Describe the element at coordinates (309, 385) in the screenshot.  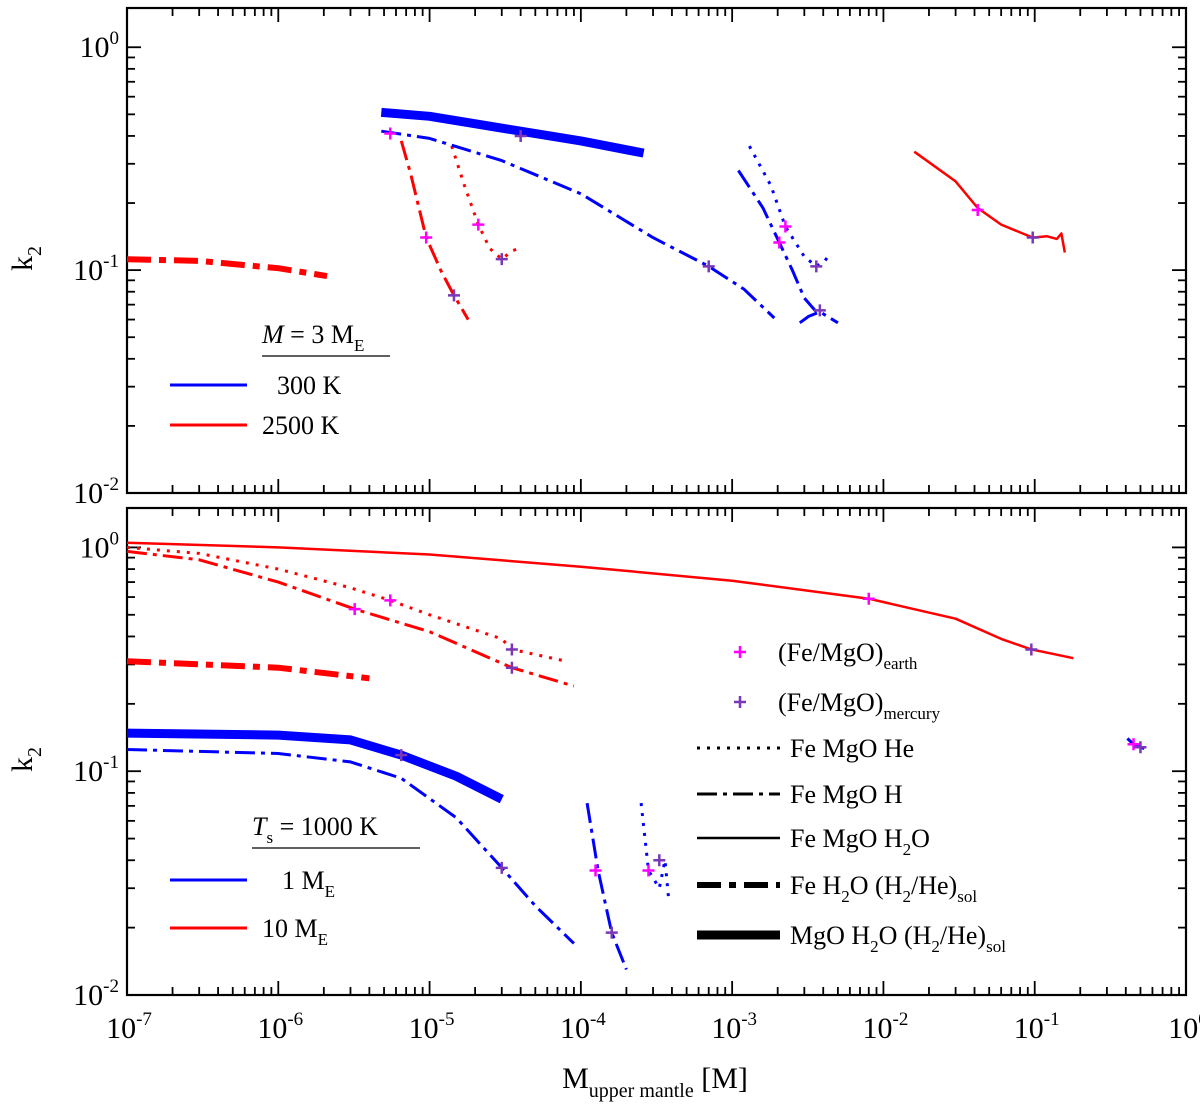
I see `legend-label: 300 K` at that location.